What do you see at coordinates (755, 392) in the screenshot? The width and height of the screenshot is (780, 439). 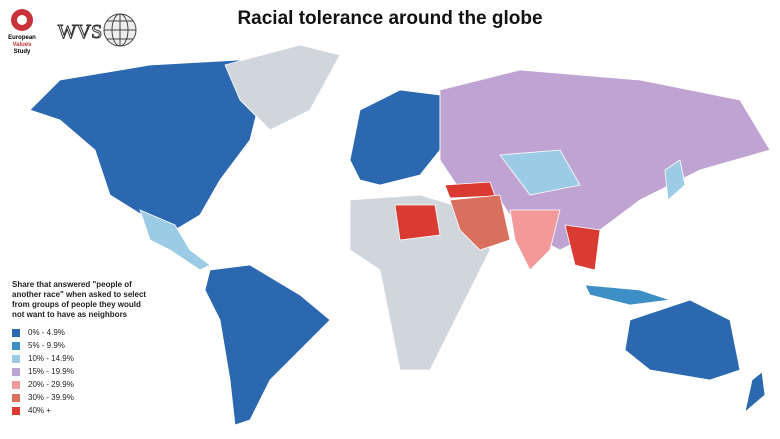 I see `new-zealand` at bounding box center [755, 392].